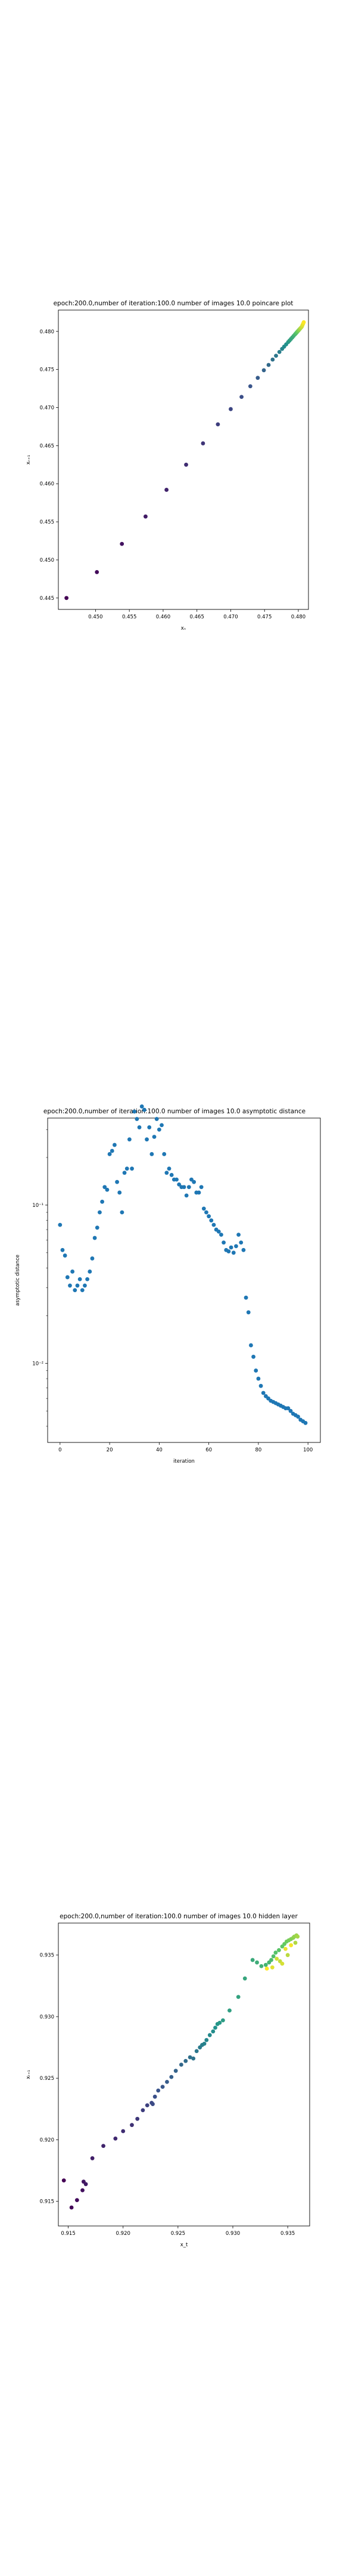 The height and width of the screenshot is (2576, 343). What do you see at coordinates (123, 2234) in the screenshot?
I see `x-tick-label: 0.920` at bounding box center [123, 2234].